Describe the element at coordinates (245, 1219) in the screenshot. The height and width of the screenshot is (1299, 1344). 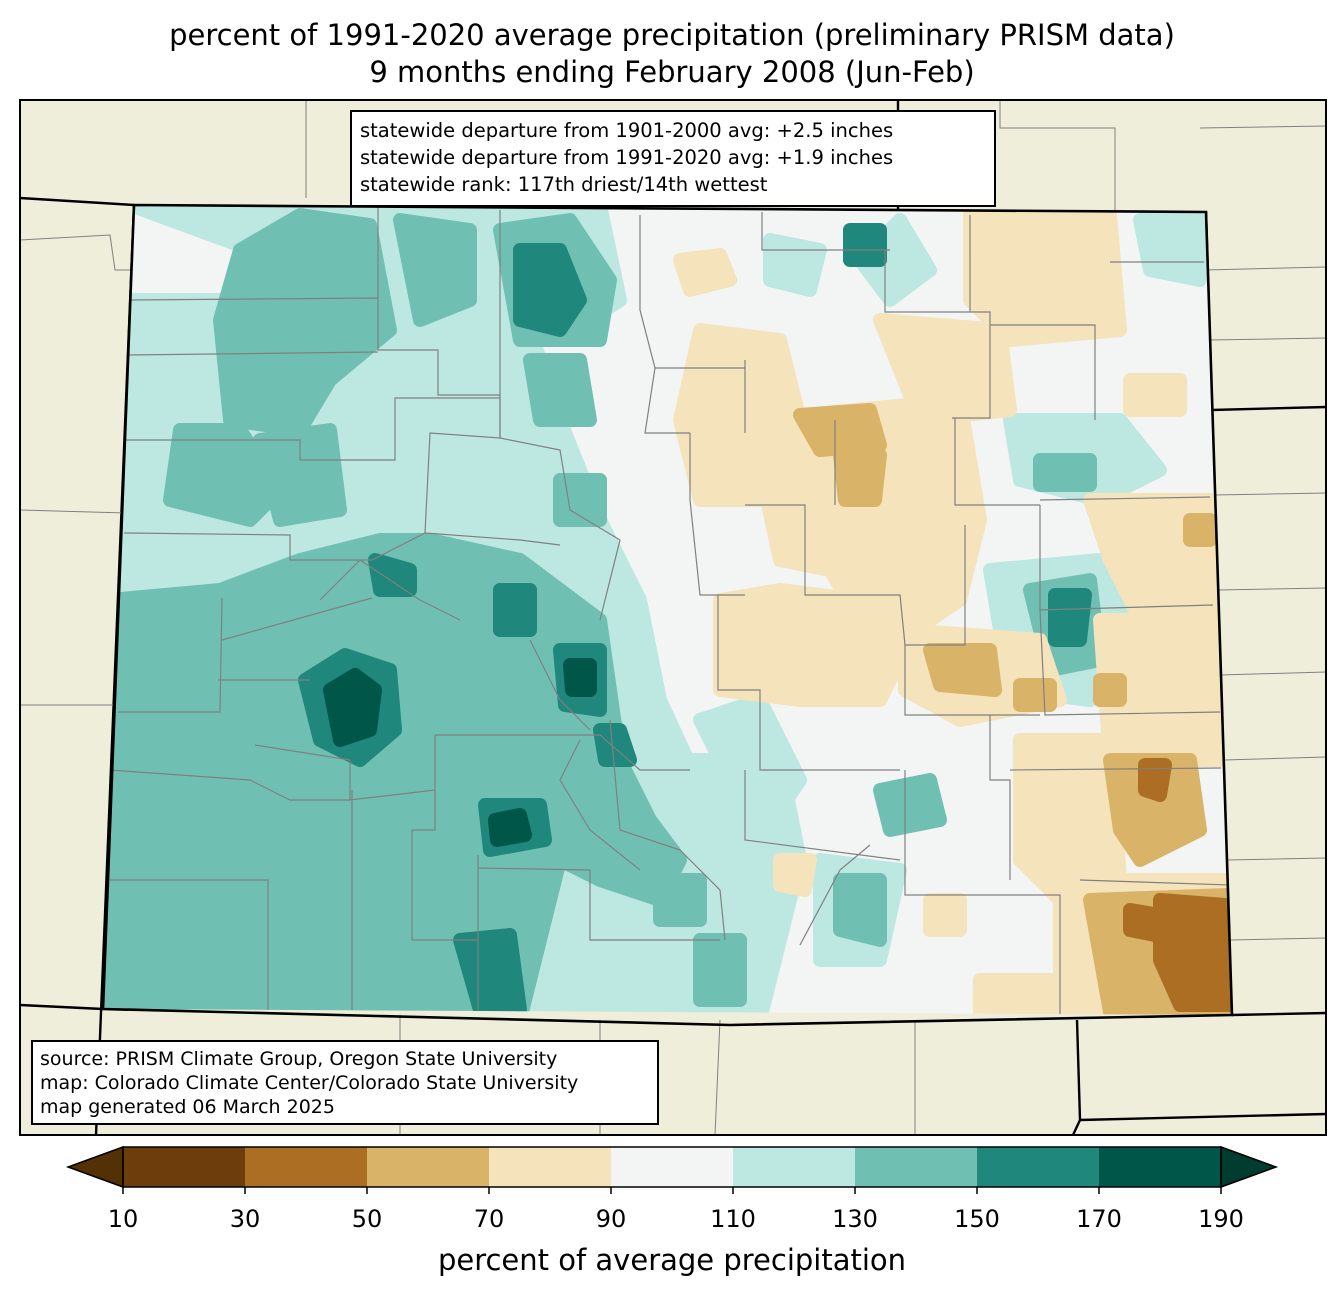
I see `colorbar-tick-30: 30` at that location.